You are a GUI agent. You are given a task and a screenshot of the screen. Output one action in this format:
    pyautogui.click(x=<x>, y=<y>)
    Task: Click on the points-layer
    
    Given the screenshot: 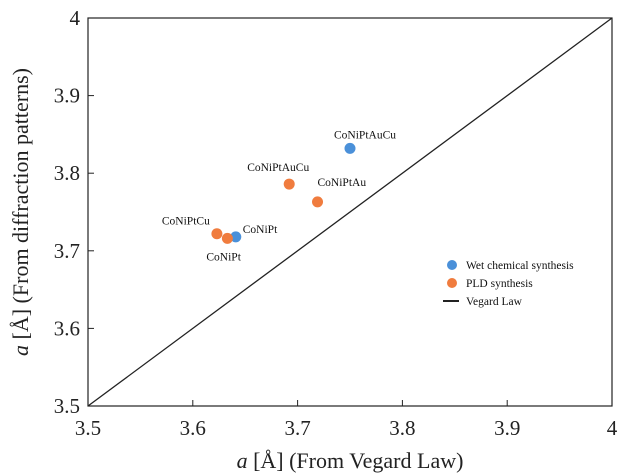 What is the action you would take?
    pyautogui.click(x=283, y=193)
    